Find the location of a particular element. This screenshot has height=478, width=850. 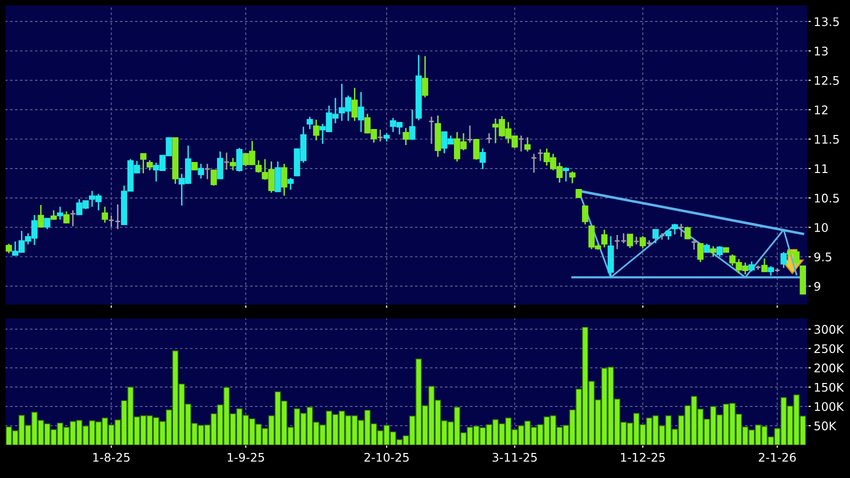

y-tick-label: 9.5 is located at coordinates (823, 257).